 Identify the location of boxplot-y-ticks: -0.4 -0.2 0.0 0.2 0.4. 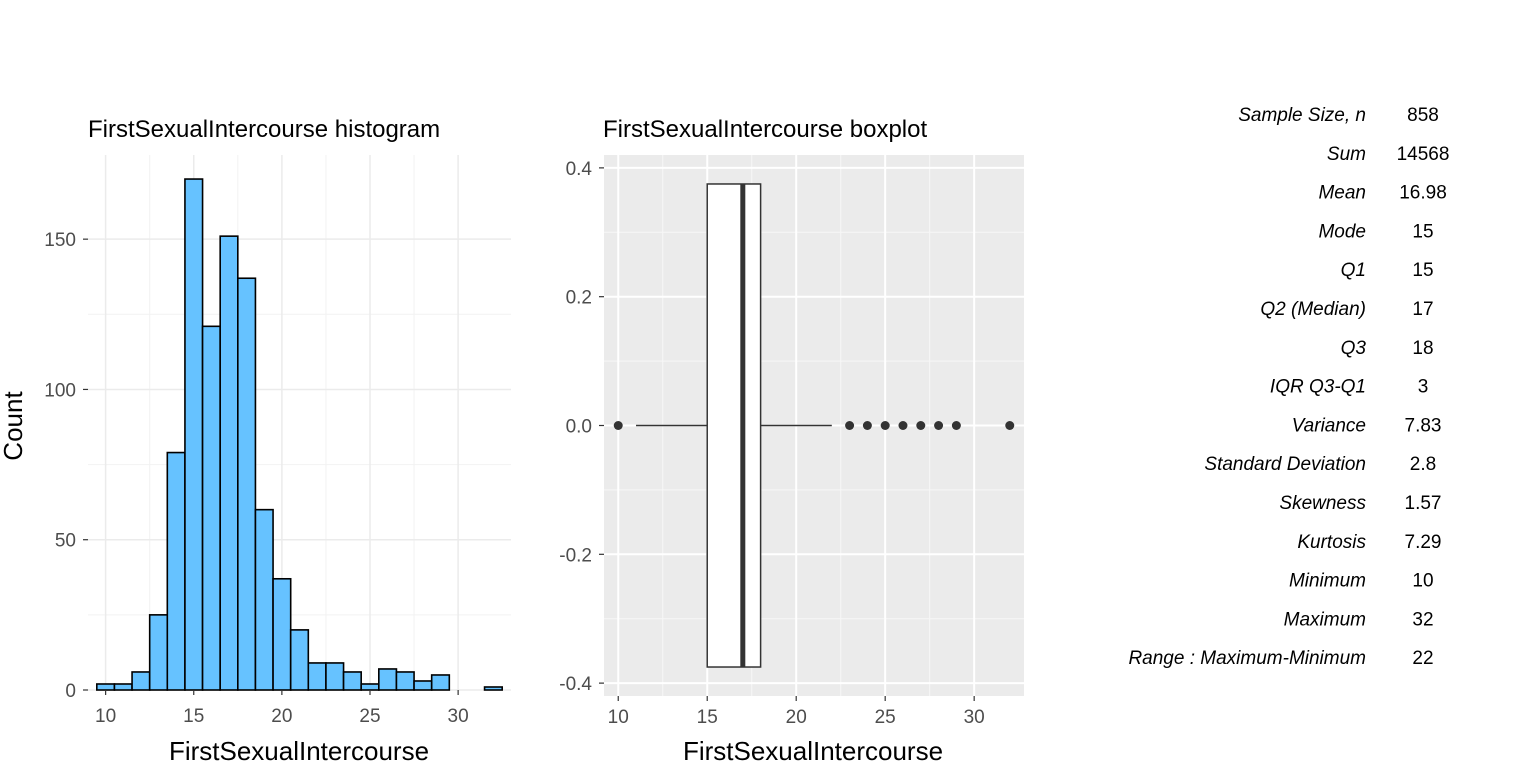
(581, 427).